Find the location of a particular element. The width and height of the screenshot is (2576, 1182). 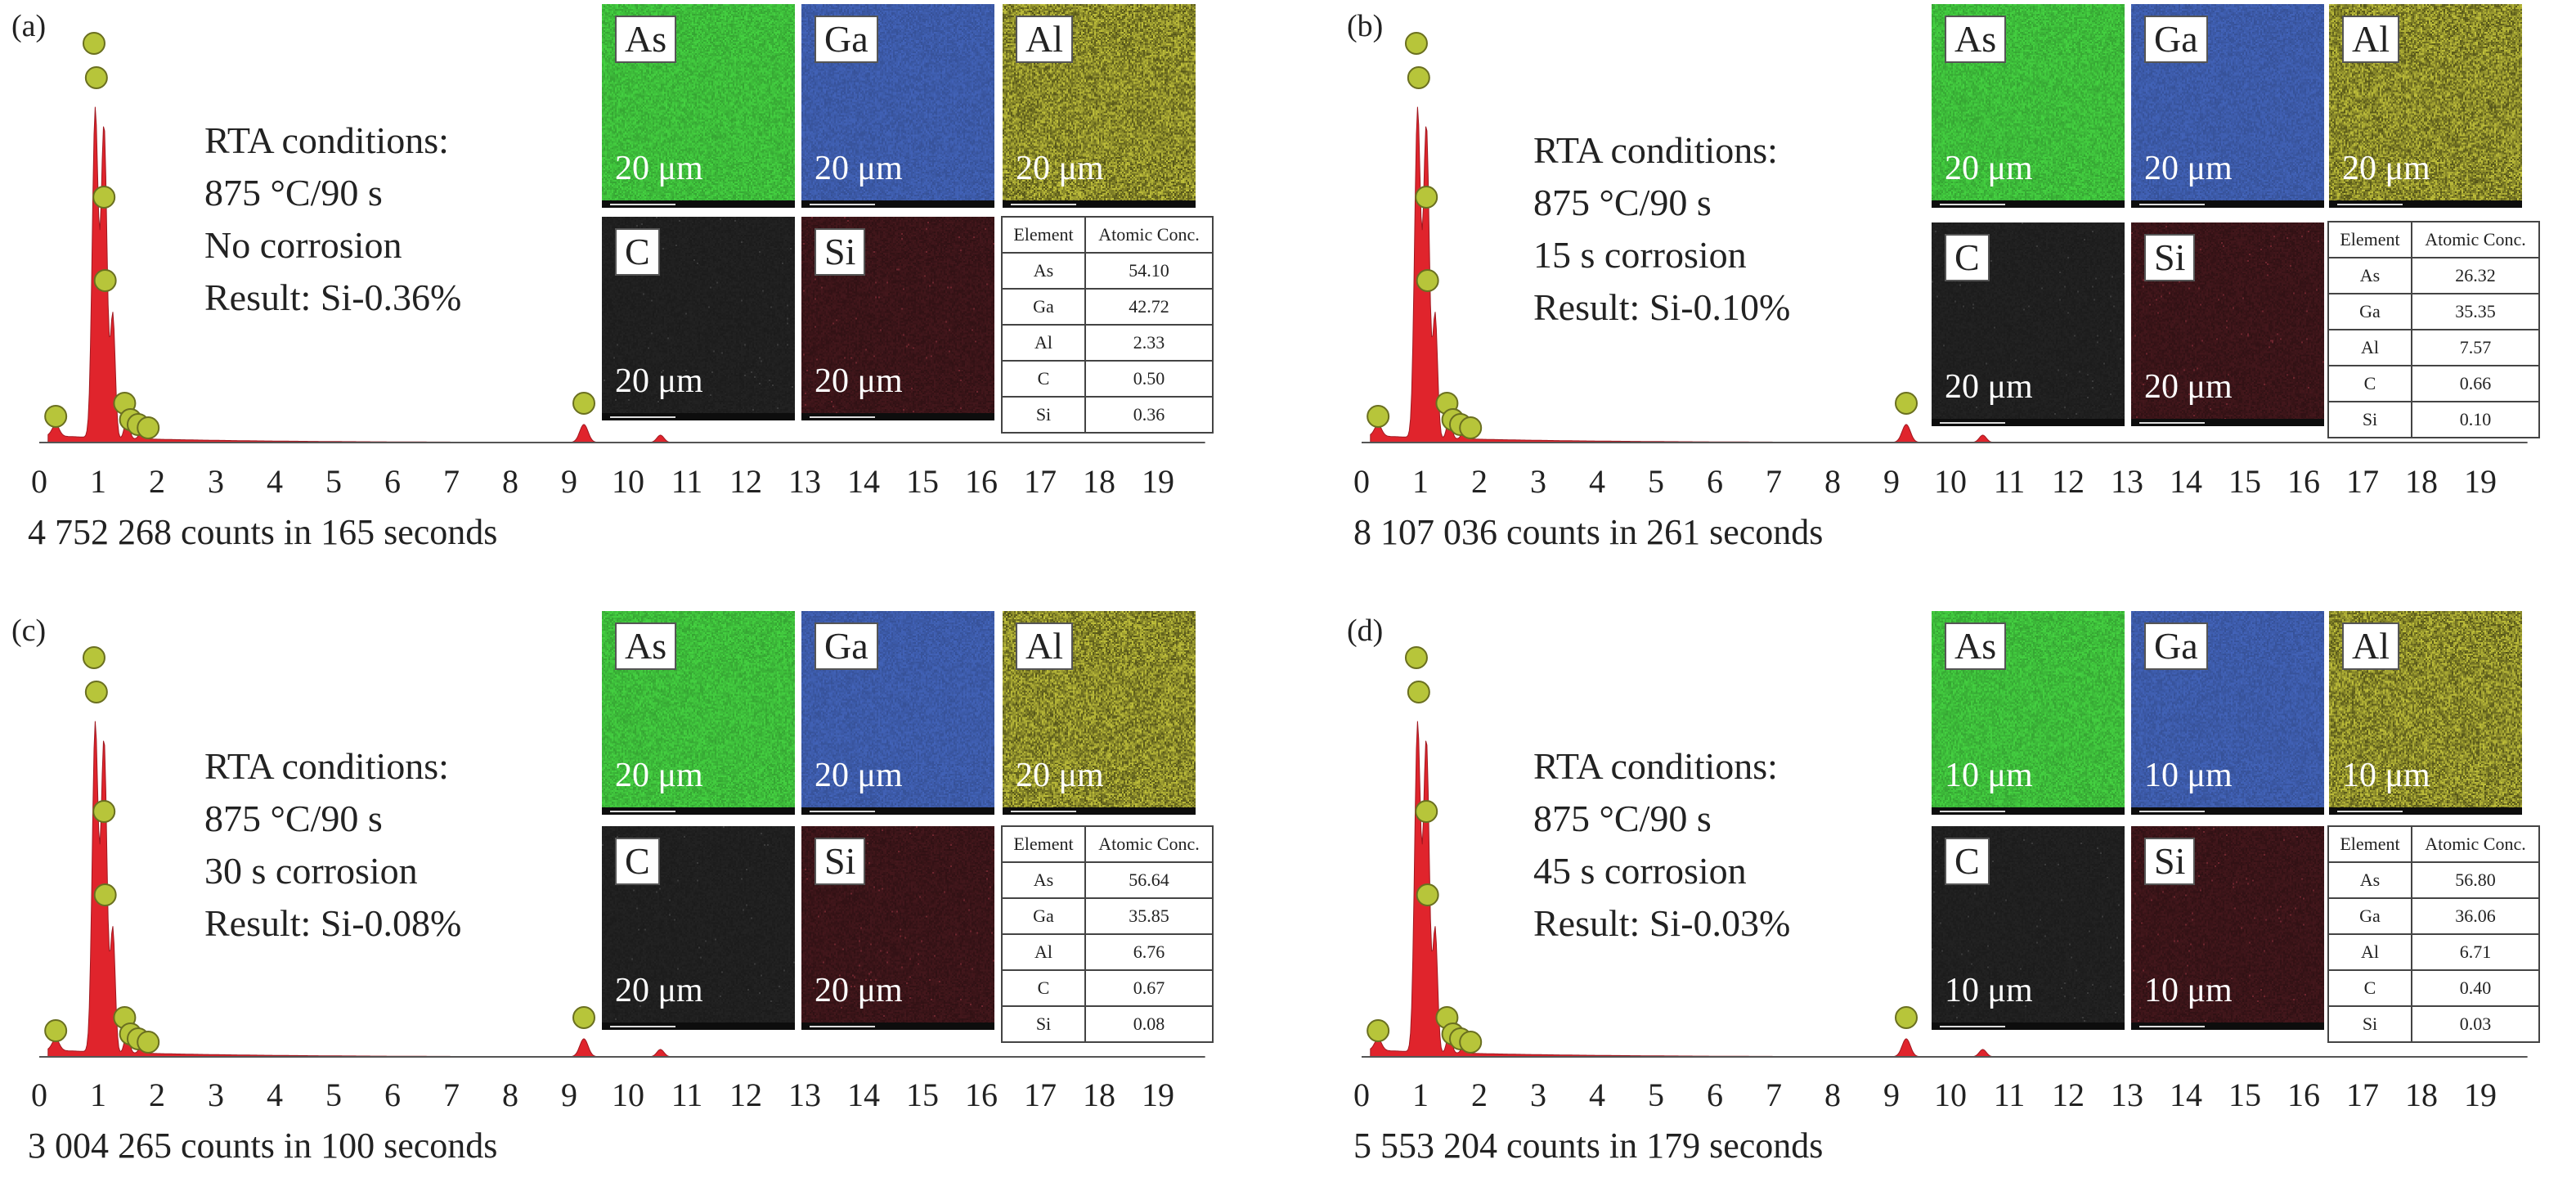

table-cell: 0.03 is located at coordinates (2475, 1024).